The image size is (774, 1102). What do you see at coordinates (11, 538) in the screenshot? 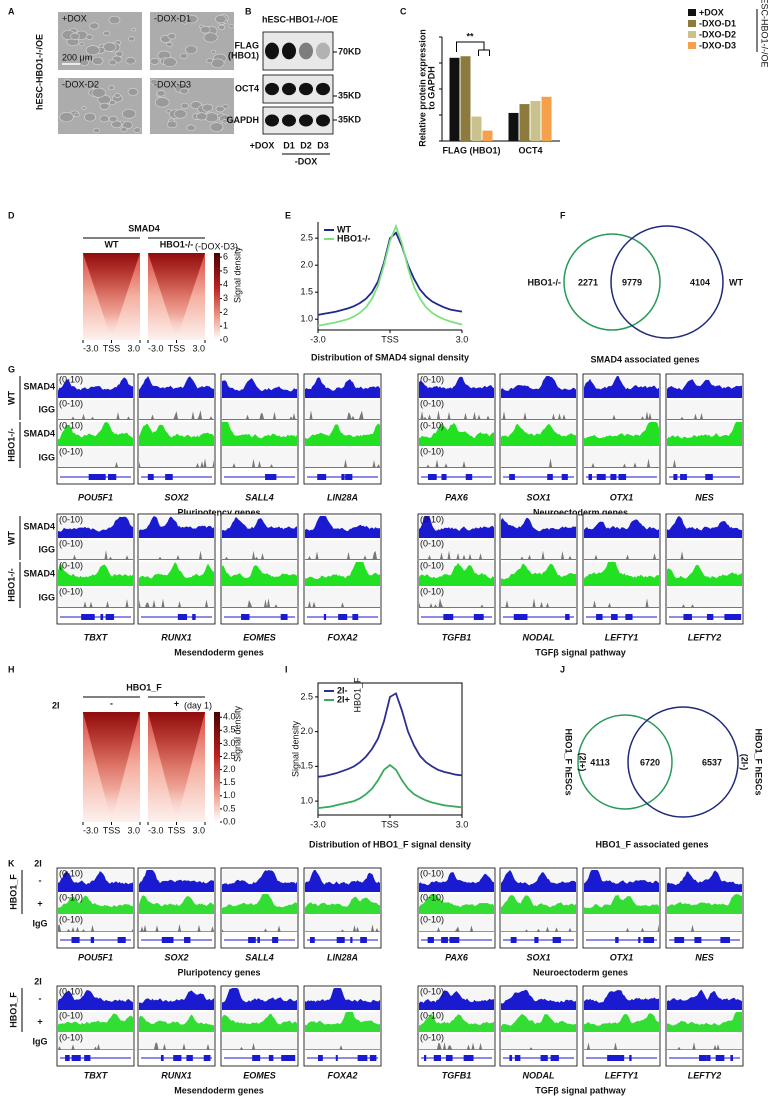
I see `group-label: WT` at bounding box center [11, 538].